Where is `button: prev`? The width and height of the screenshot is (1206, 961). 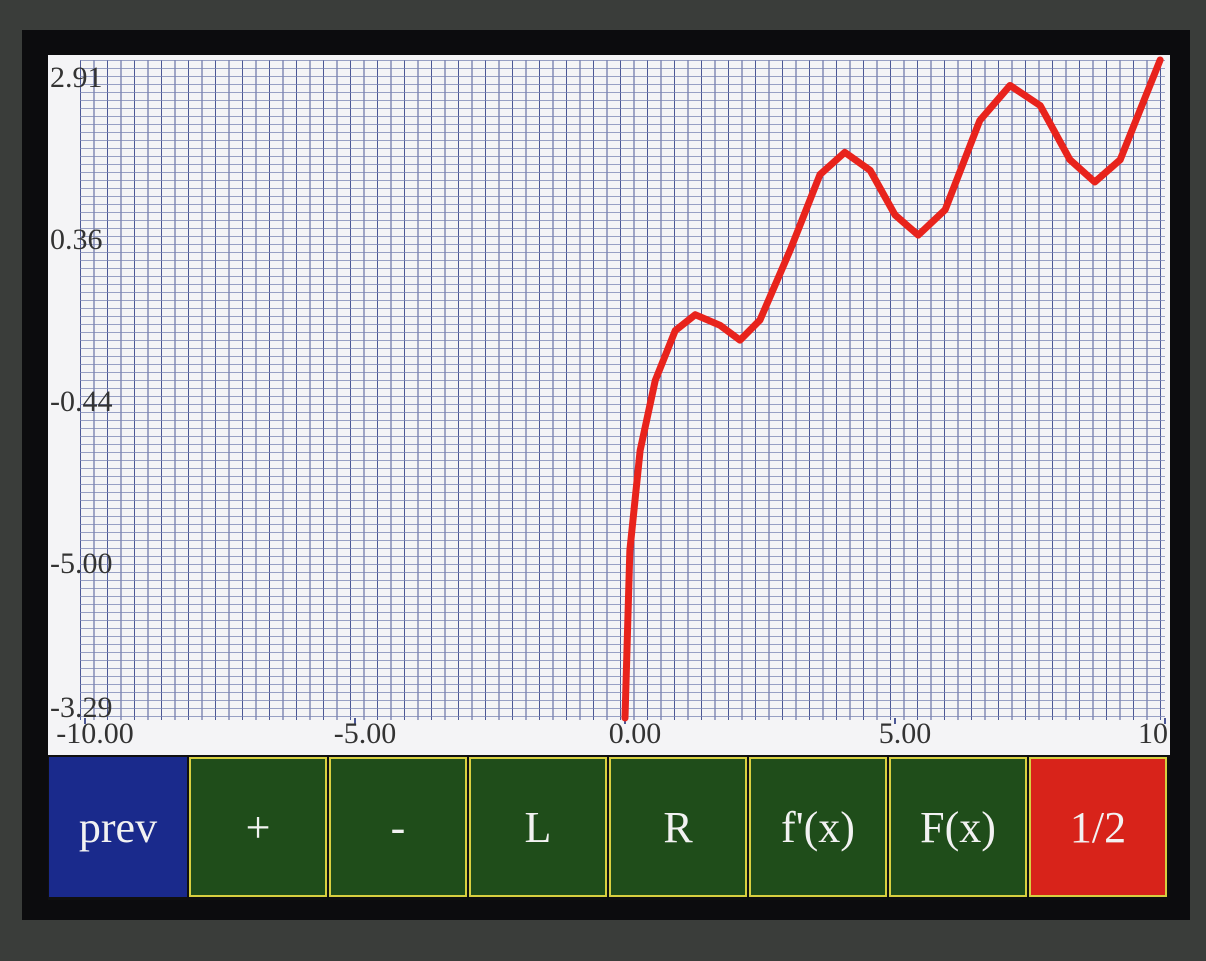
button: prev is located at coordinates (118, 827).